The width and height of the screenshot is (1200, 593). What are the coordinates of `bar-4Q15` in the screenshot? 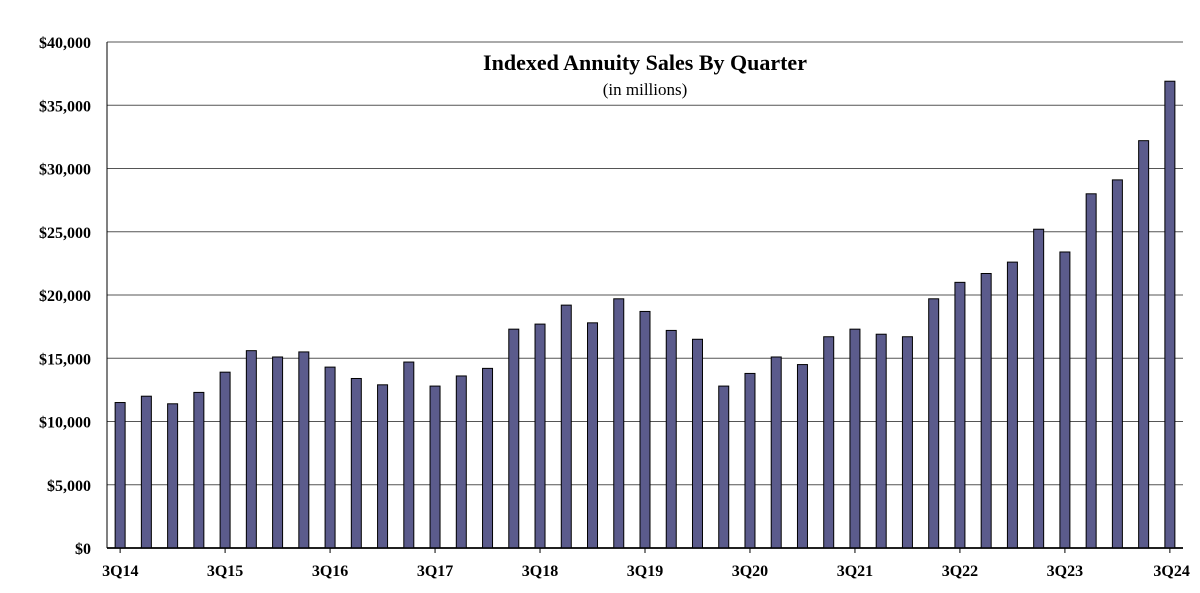 It's located at (251, 449).